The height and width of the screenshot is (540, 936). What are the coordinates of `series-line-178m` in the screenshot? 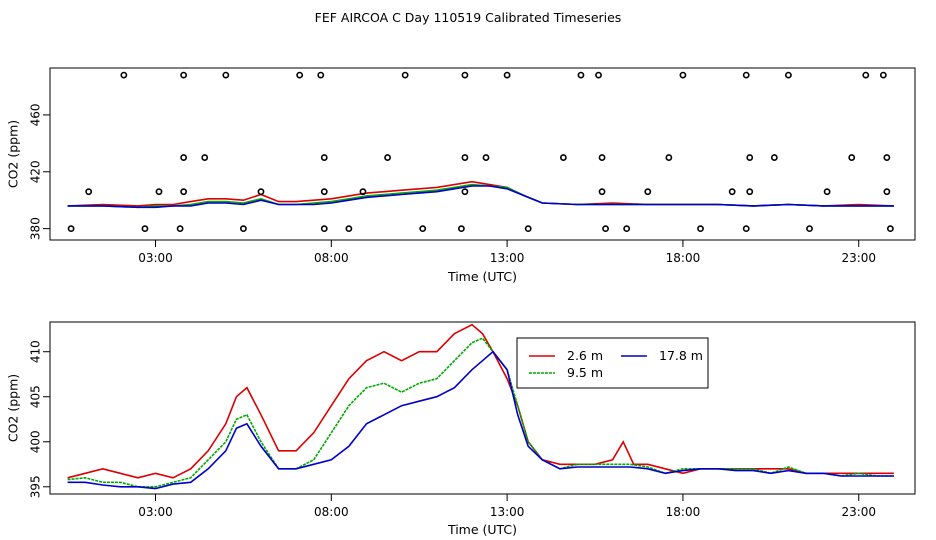 It's located at (480, 197).